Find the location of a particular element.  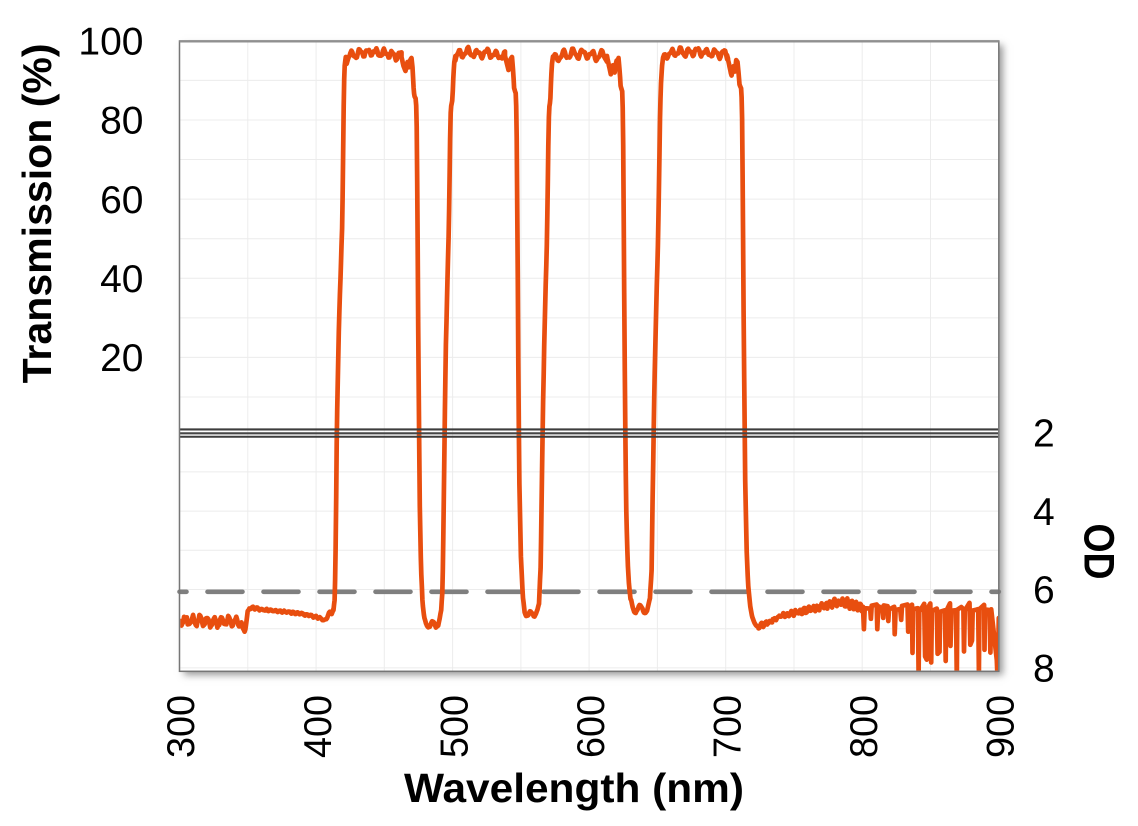

svg-text: 60 is located at coordinates (121, 200).